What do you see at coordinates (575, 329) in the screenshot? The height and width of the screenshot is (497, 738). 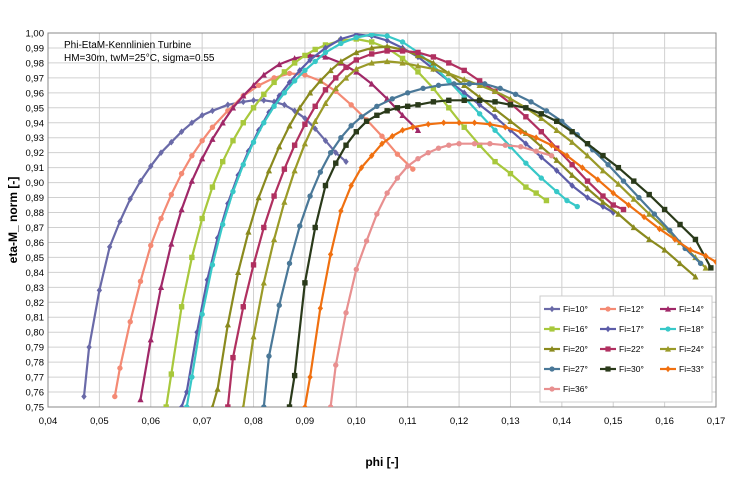 I see `legend-label: Fi=16°` at bounding box center [575, 329].